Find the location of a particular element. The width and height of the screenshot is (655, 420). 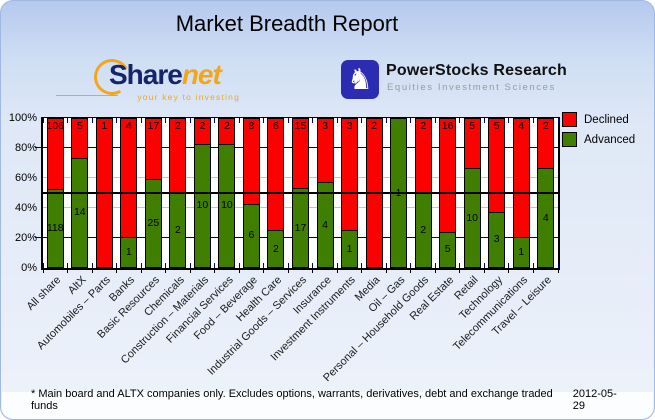

chart-legend: Declined Advanced is located at coordinates (598, 132).